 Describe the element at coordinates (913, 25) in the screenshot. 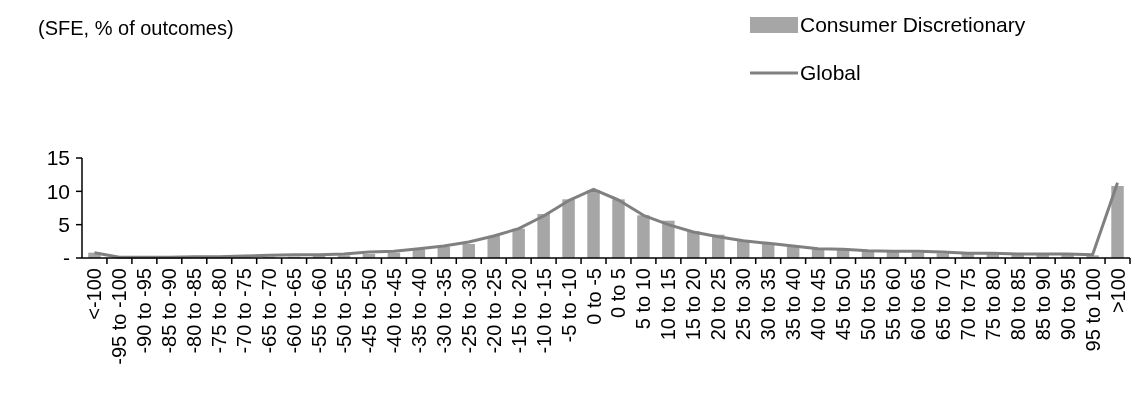

I see `legend-label: Consumer Discretionary` at that location.